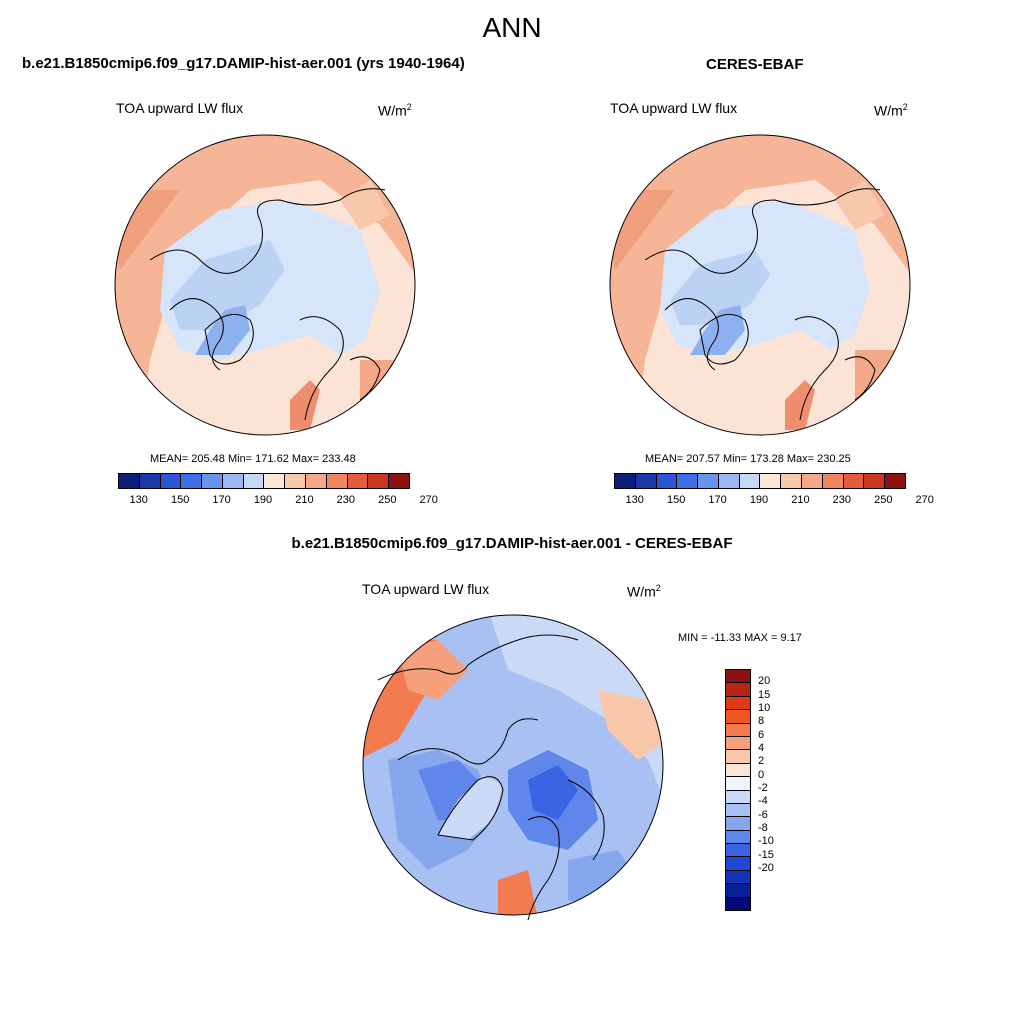  Describe the element at coordinates (778, 789) in the screenshot. I see `diff-colorbar-ticks: 20 15 10 8 6 4 2 0 -2 -4 -6 -8 -10 -15 -20` at that location.